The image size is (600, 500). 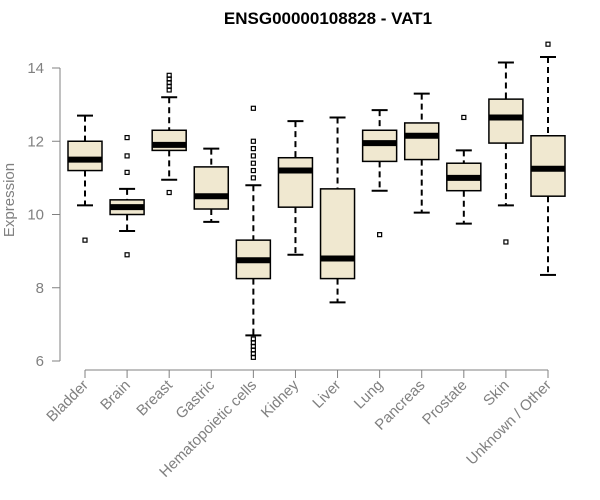 I want to click on box-unknown-other, so click(x=548, y=158).